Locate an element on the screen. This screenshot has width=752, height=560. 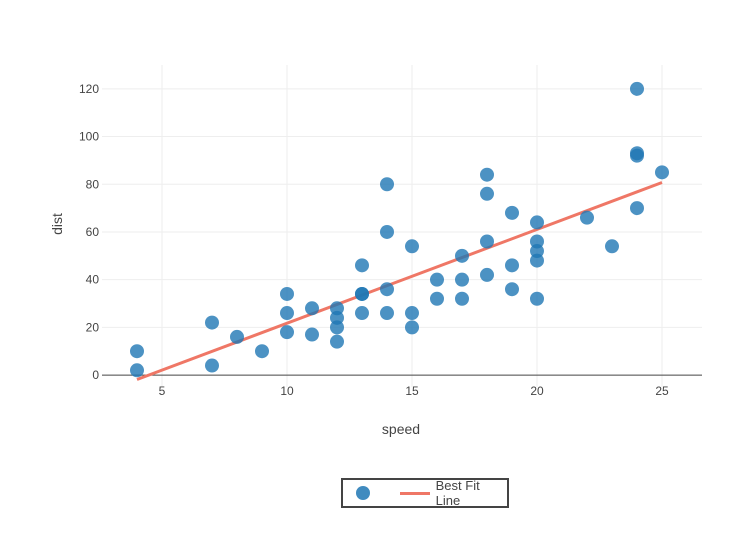
x-tick-label: 5 is located at coordinates (162, 391).